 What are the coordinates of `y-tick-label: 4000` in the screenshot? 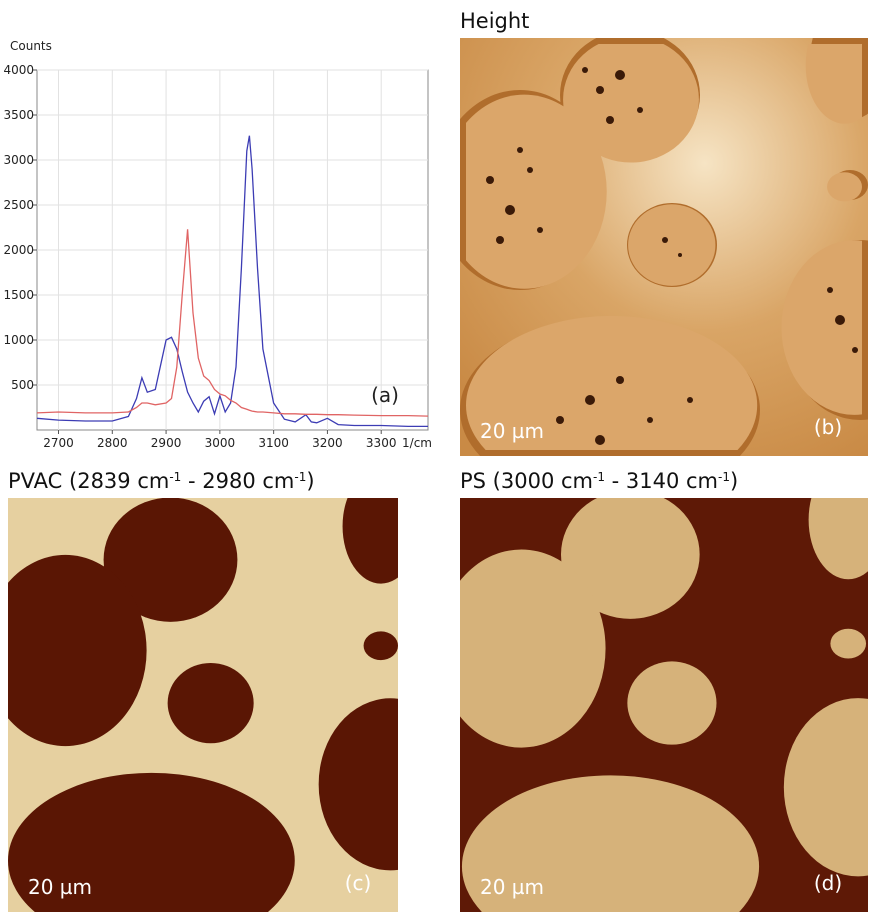 It's located at (18, 70).